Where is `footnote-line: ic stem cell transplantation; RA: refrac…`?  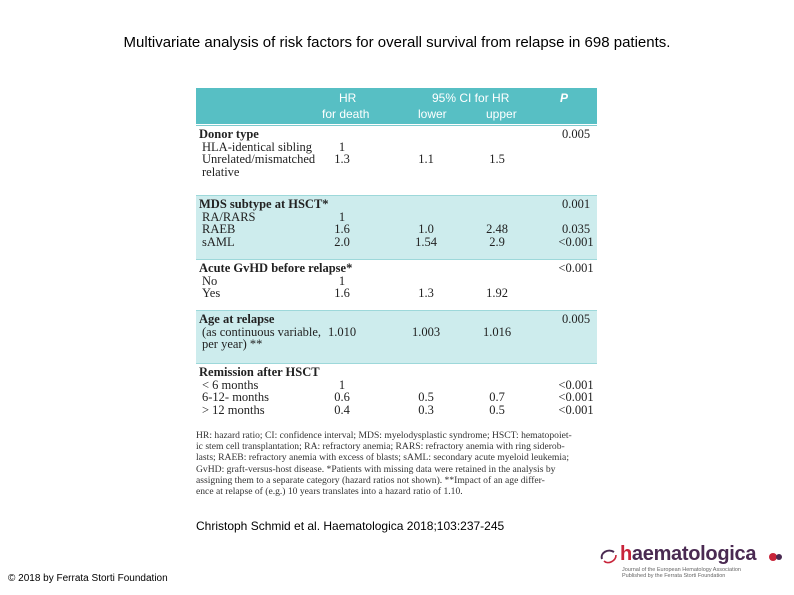 footnote-line: ic stem cell transplantation; RA: refrac… is located at coordinates (380, 447).